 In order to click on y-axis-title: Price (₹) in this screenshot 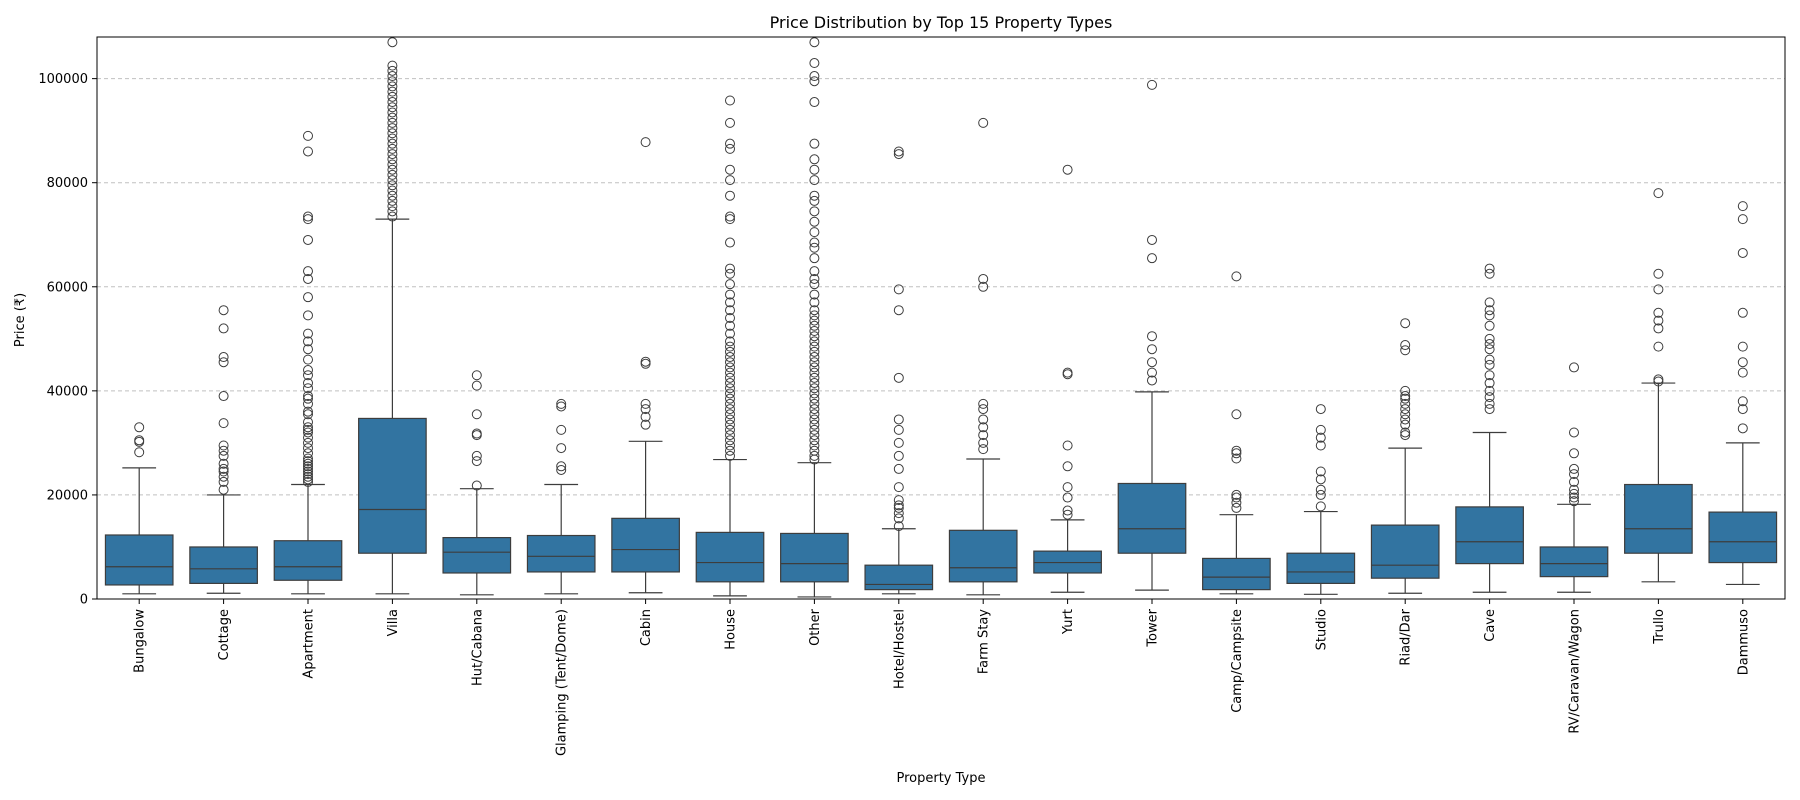, I will do `click(20, 320)`.